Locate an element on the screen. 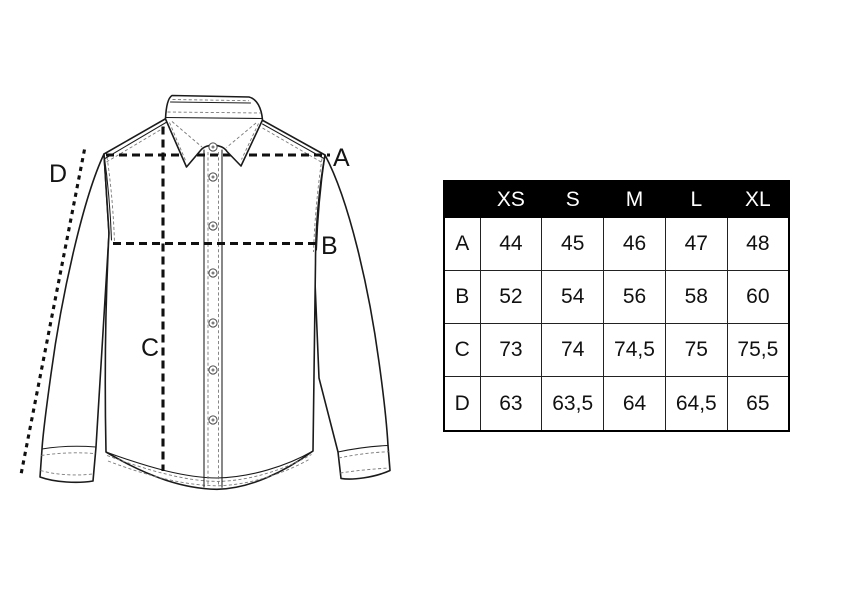 The width and height of the screenshot is (842, 595). row-label-d: D is located at coordinates (462, 404).